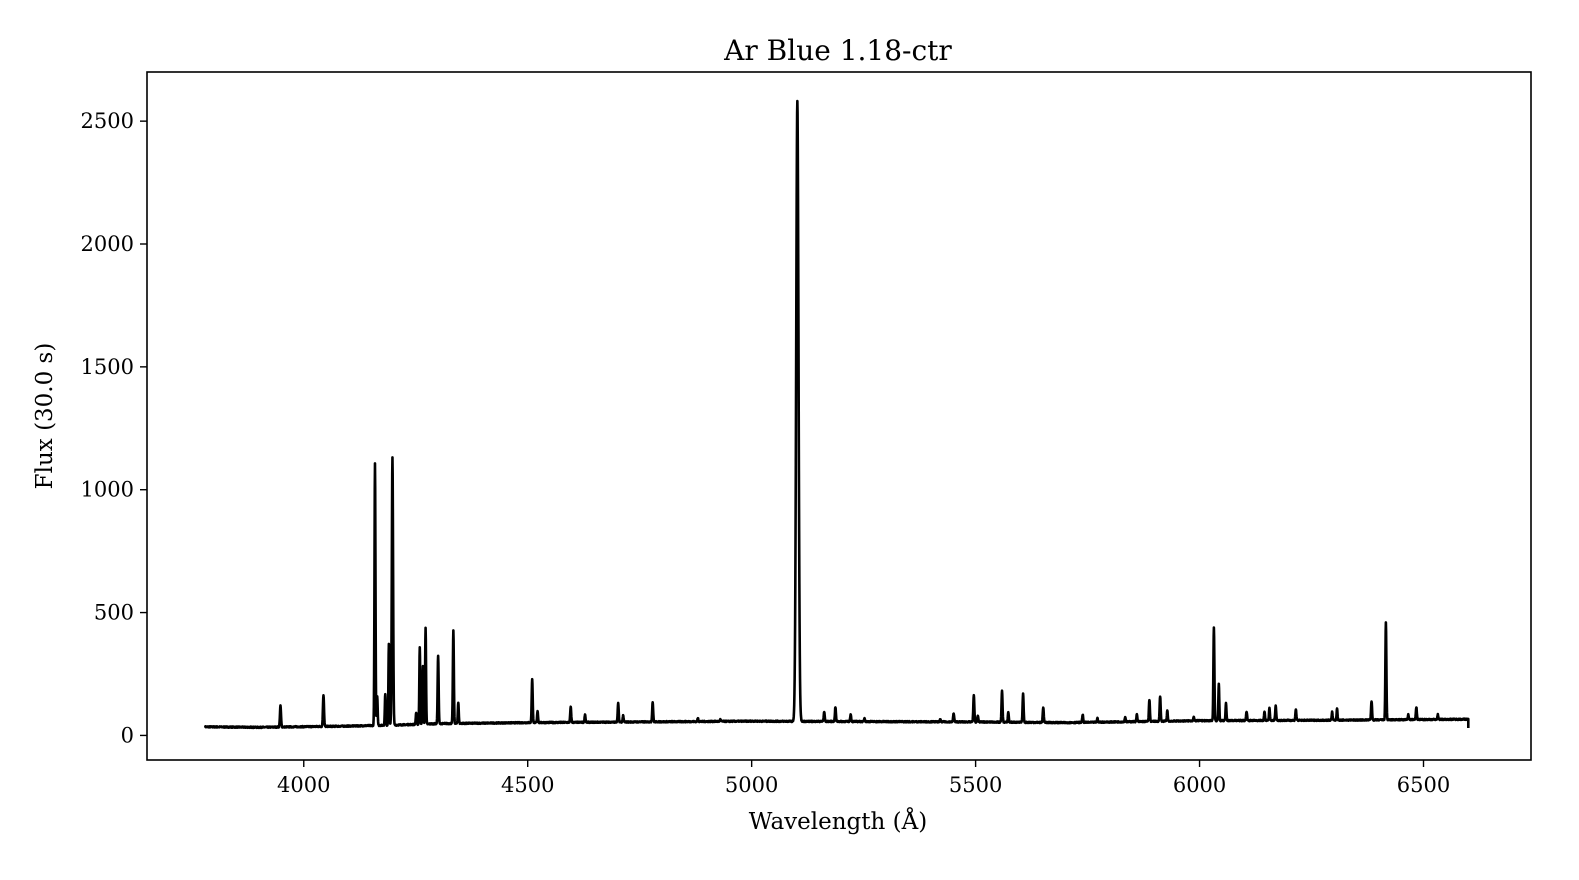 Image resolution: width=1579 pixels, height=880 pixels. What do you see at coordinates (527, 785) in the screenshot?
I see `x-tick-label-1: 4500` at bounding box center [527, 785].